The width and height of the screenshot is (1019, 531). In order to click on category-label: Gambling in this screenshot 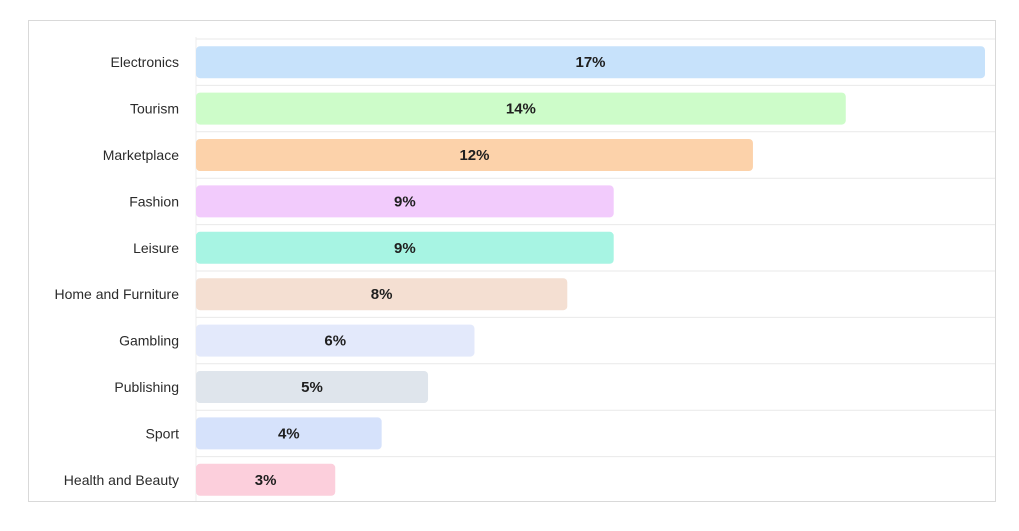, I will do `click(149, 341)`.